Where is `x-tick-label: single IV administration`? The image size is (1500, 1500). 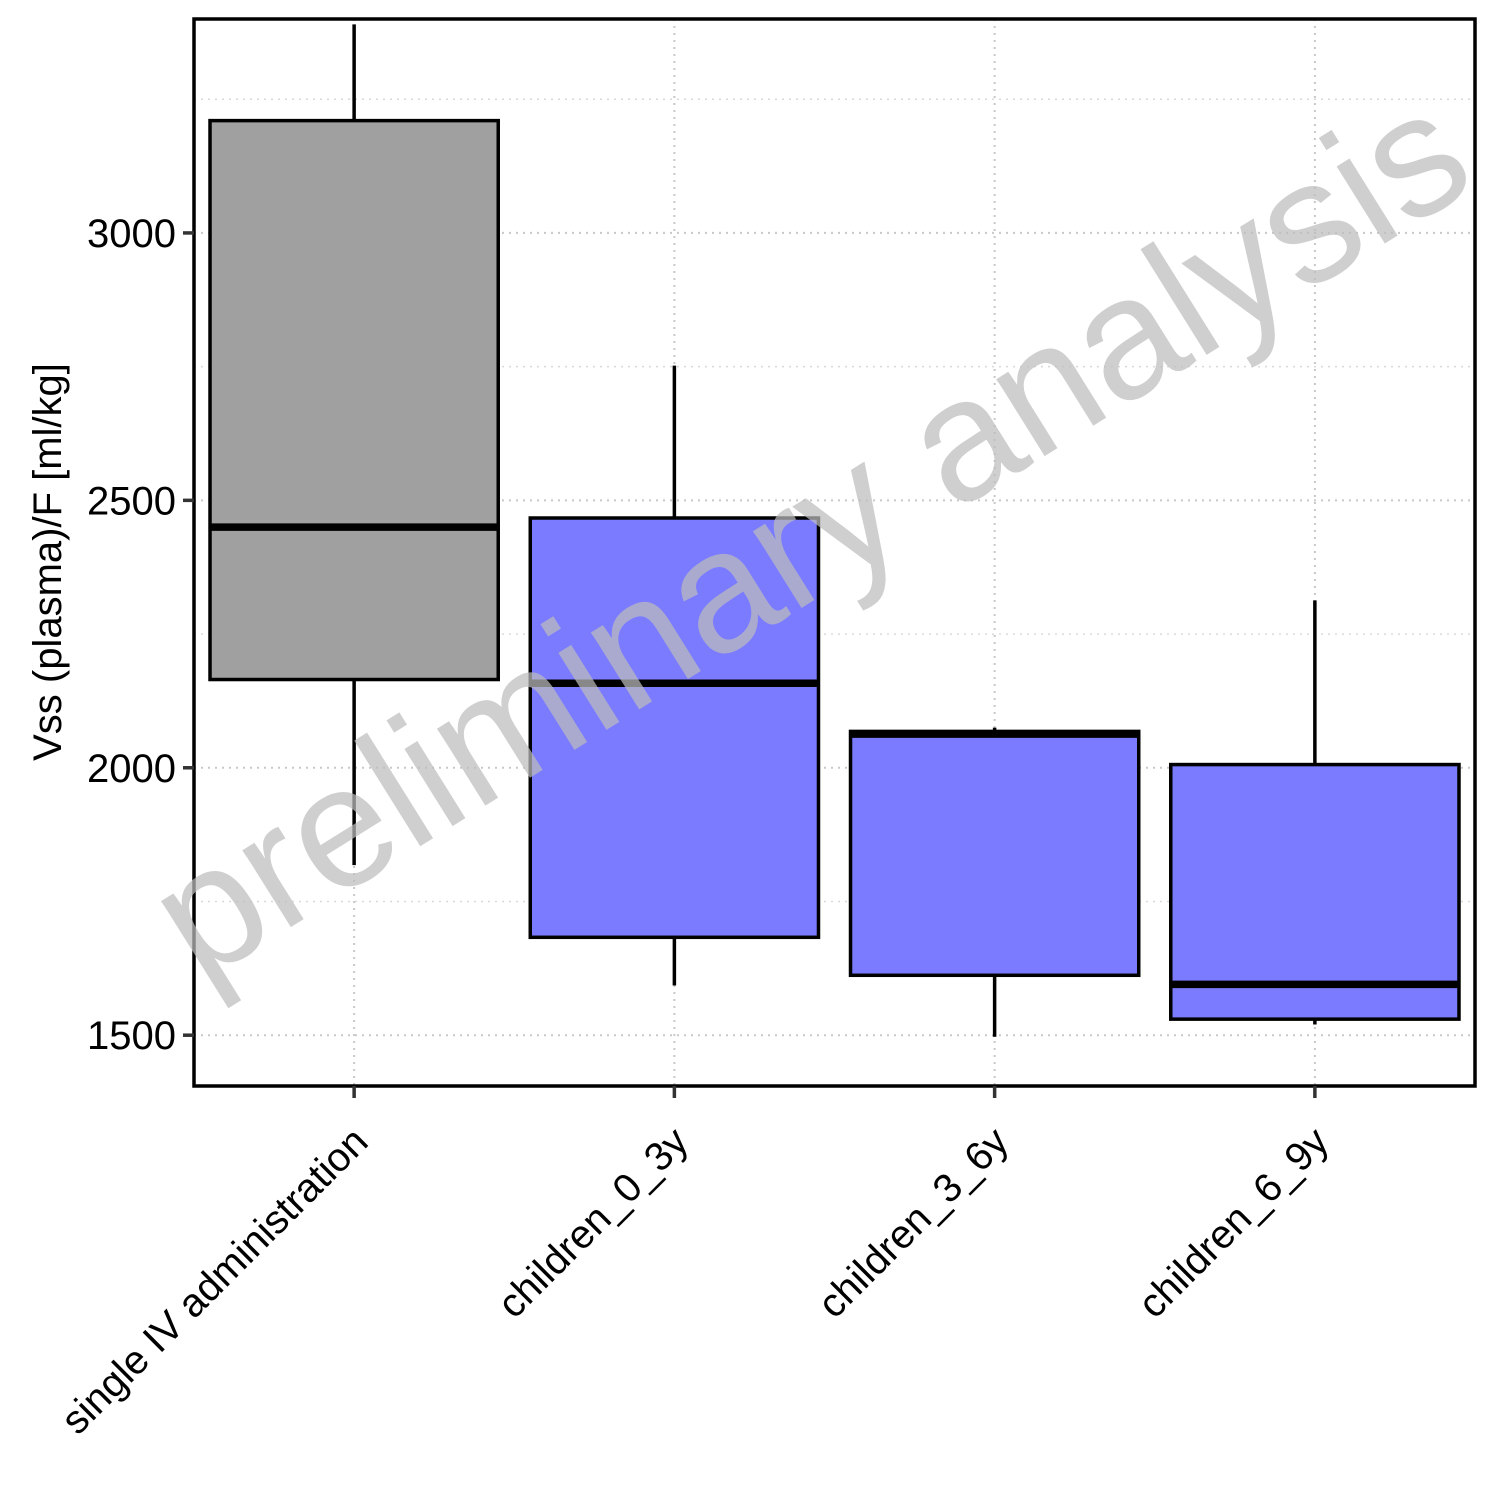
x-tick-label: single IV administration is located at coordinates (215, 1281).